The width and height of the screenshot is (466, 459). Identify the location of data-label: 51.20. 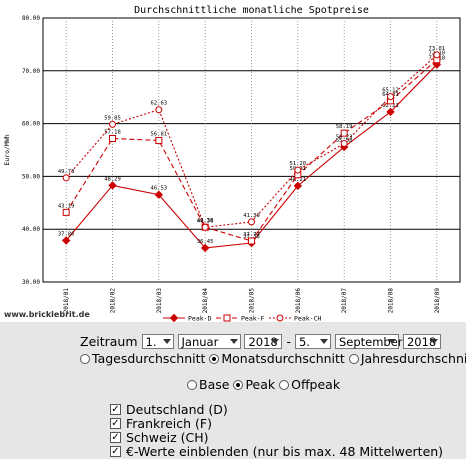
(298, 164).